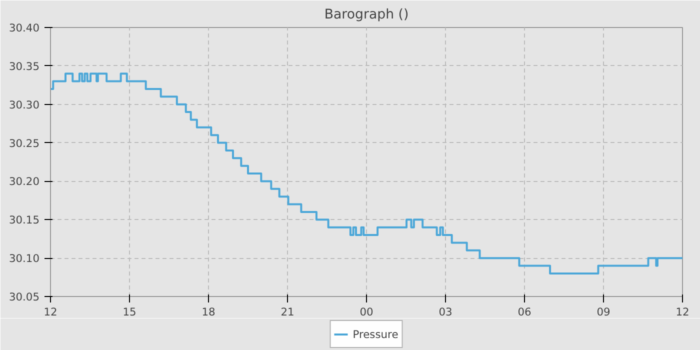  What do you see at coordinates (525, 312) in the screenshot?
I see `x-tick-label: 06` at bounding box center [525, 312].